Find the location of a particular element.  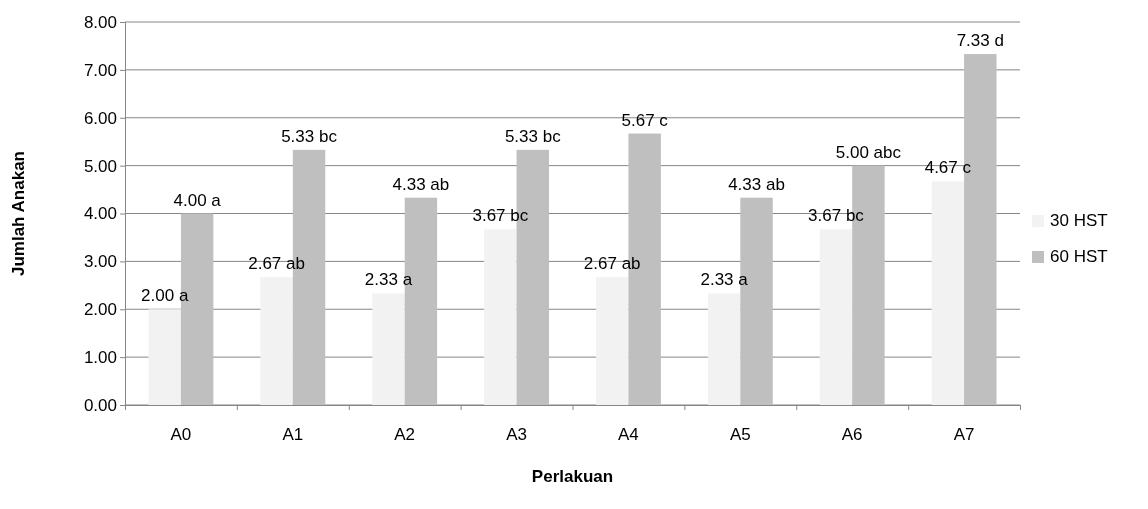

x-tick-label: A0 is located at coordinates (181, 434).